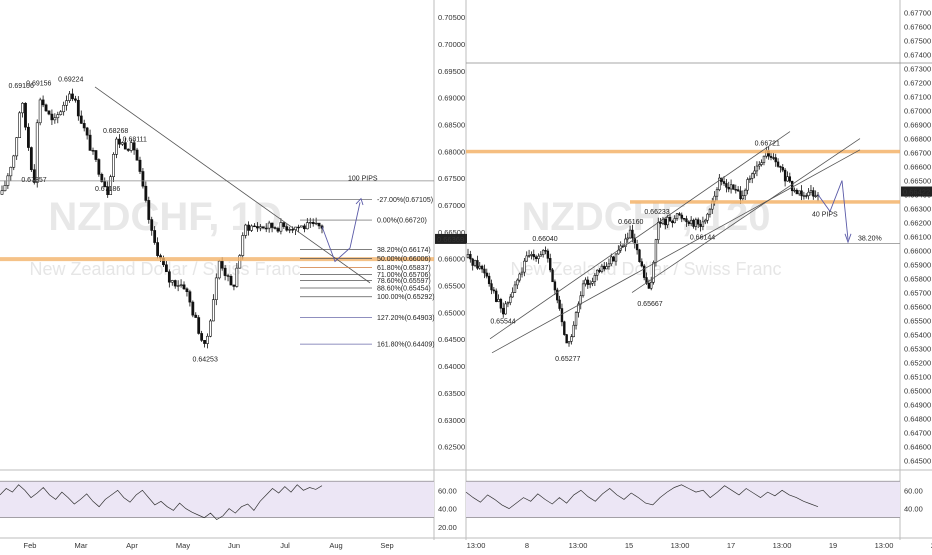 Image resolution: width=932 pixels, height=555 pixels. What do you see at coordinates (217, 259) in the screenshot?
I see `left-supply-zone` at bounding box center [217, 259].